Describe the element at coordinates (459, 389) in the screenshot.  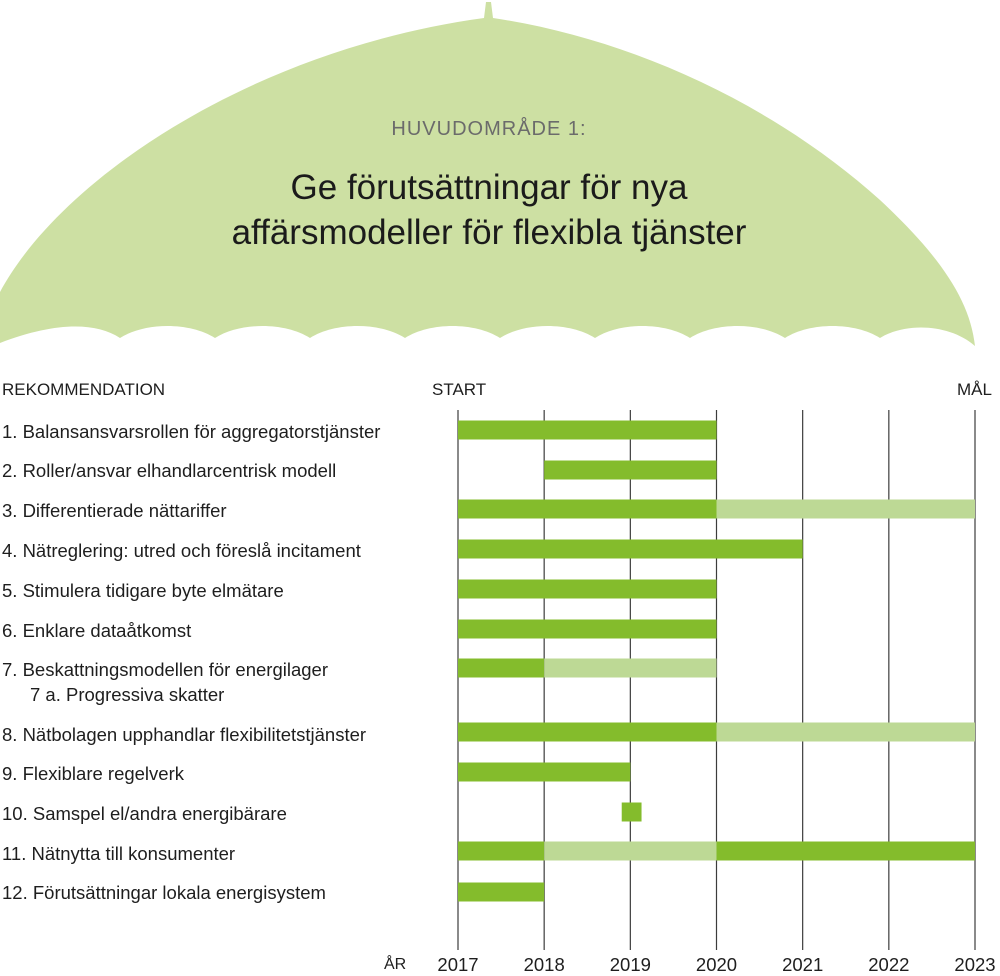
I see `start-label: START` at that location.